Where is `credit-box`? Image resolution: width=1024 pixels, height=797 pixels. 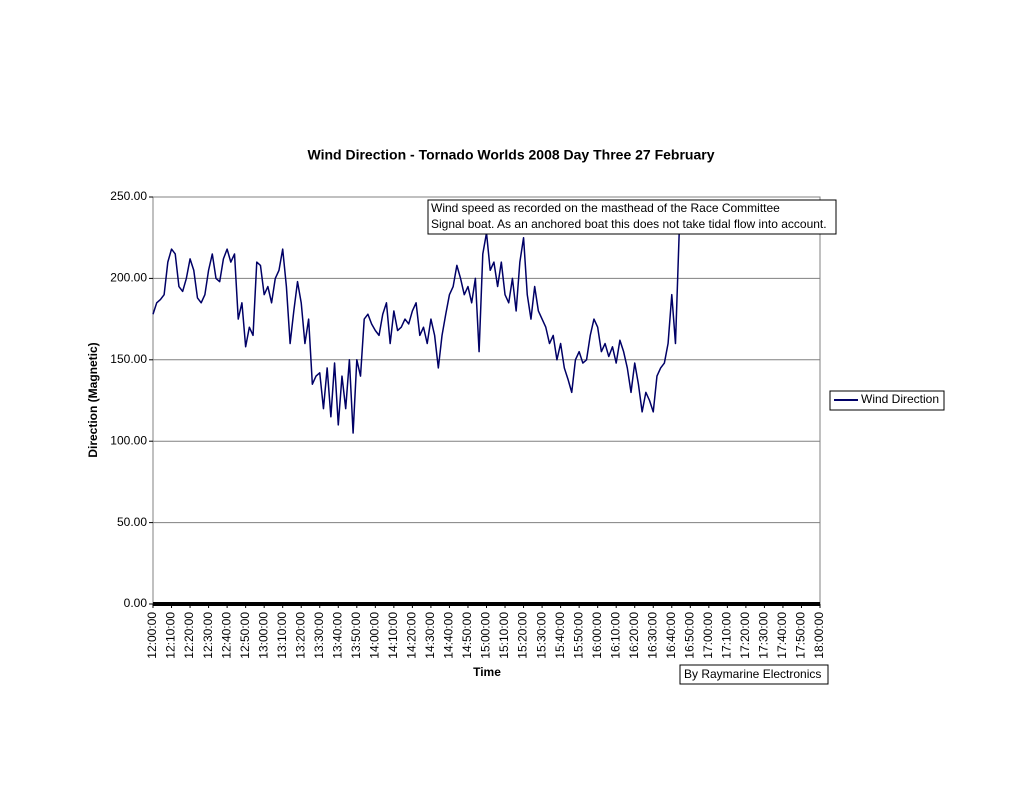 credit-box is located at coordinates (754, 674).